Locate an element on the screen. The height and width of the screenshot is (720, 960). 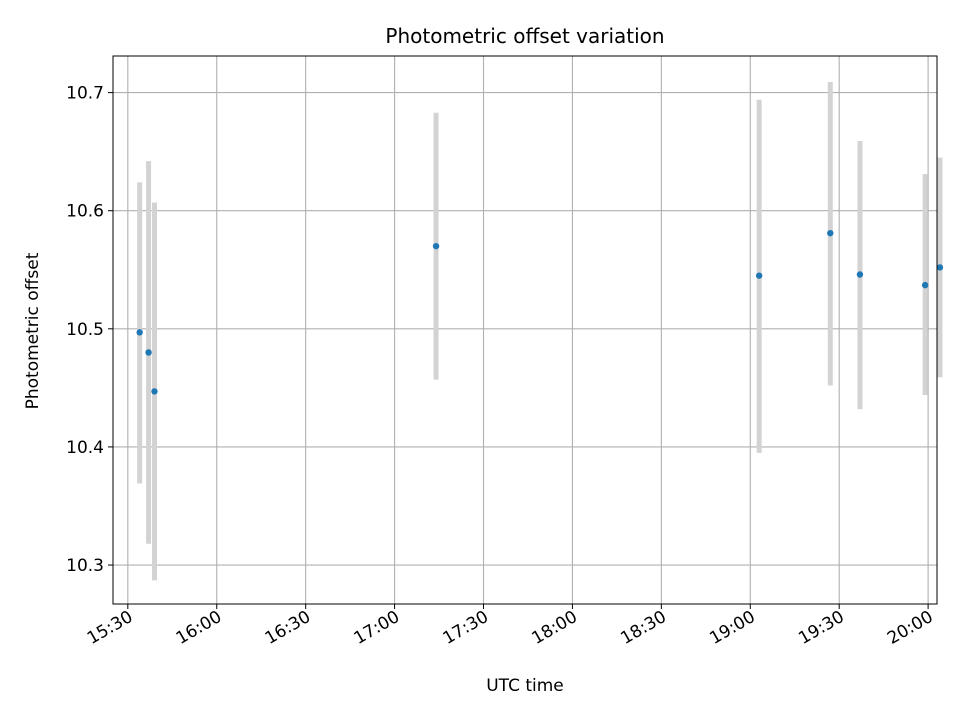
x-axis-label: UTC time is located at coordinates (525, 686).